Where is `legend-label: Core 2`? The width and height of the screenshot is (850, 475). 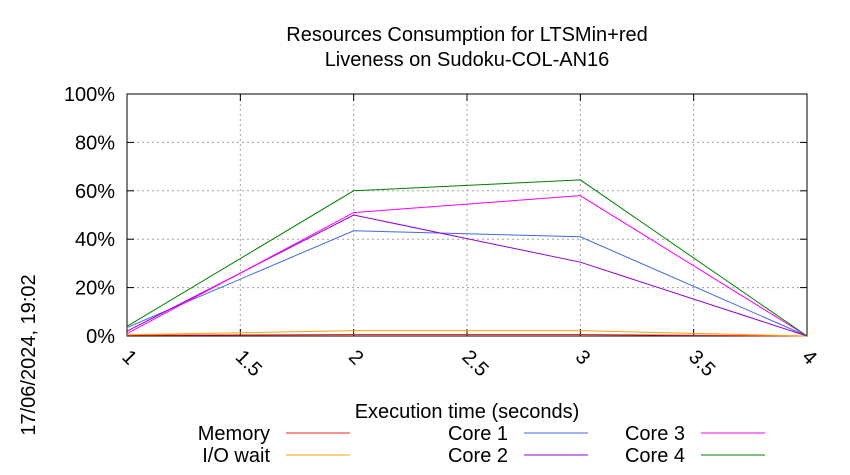
legend-label: Core 2 is located at coordinates (478, 456).